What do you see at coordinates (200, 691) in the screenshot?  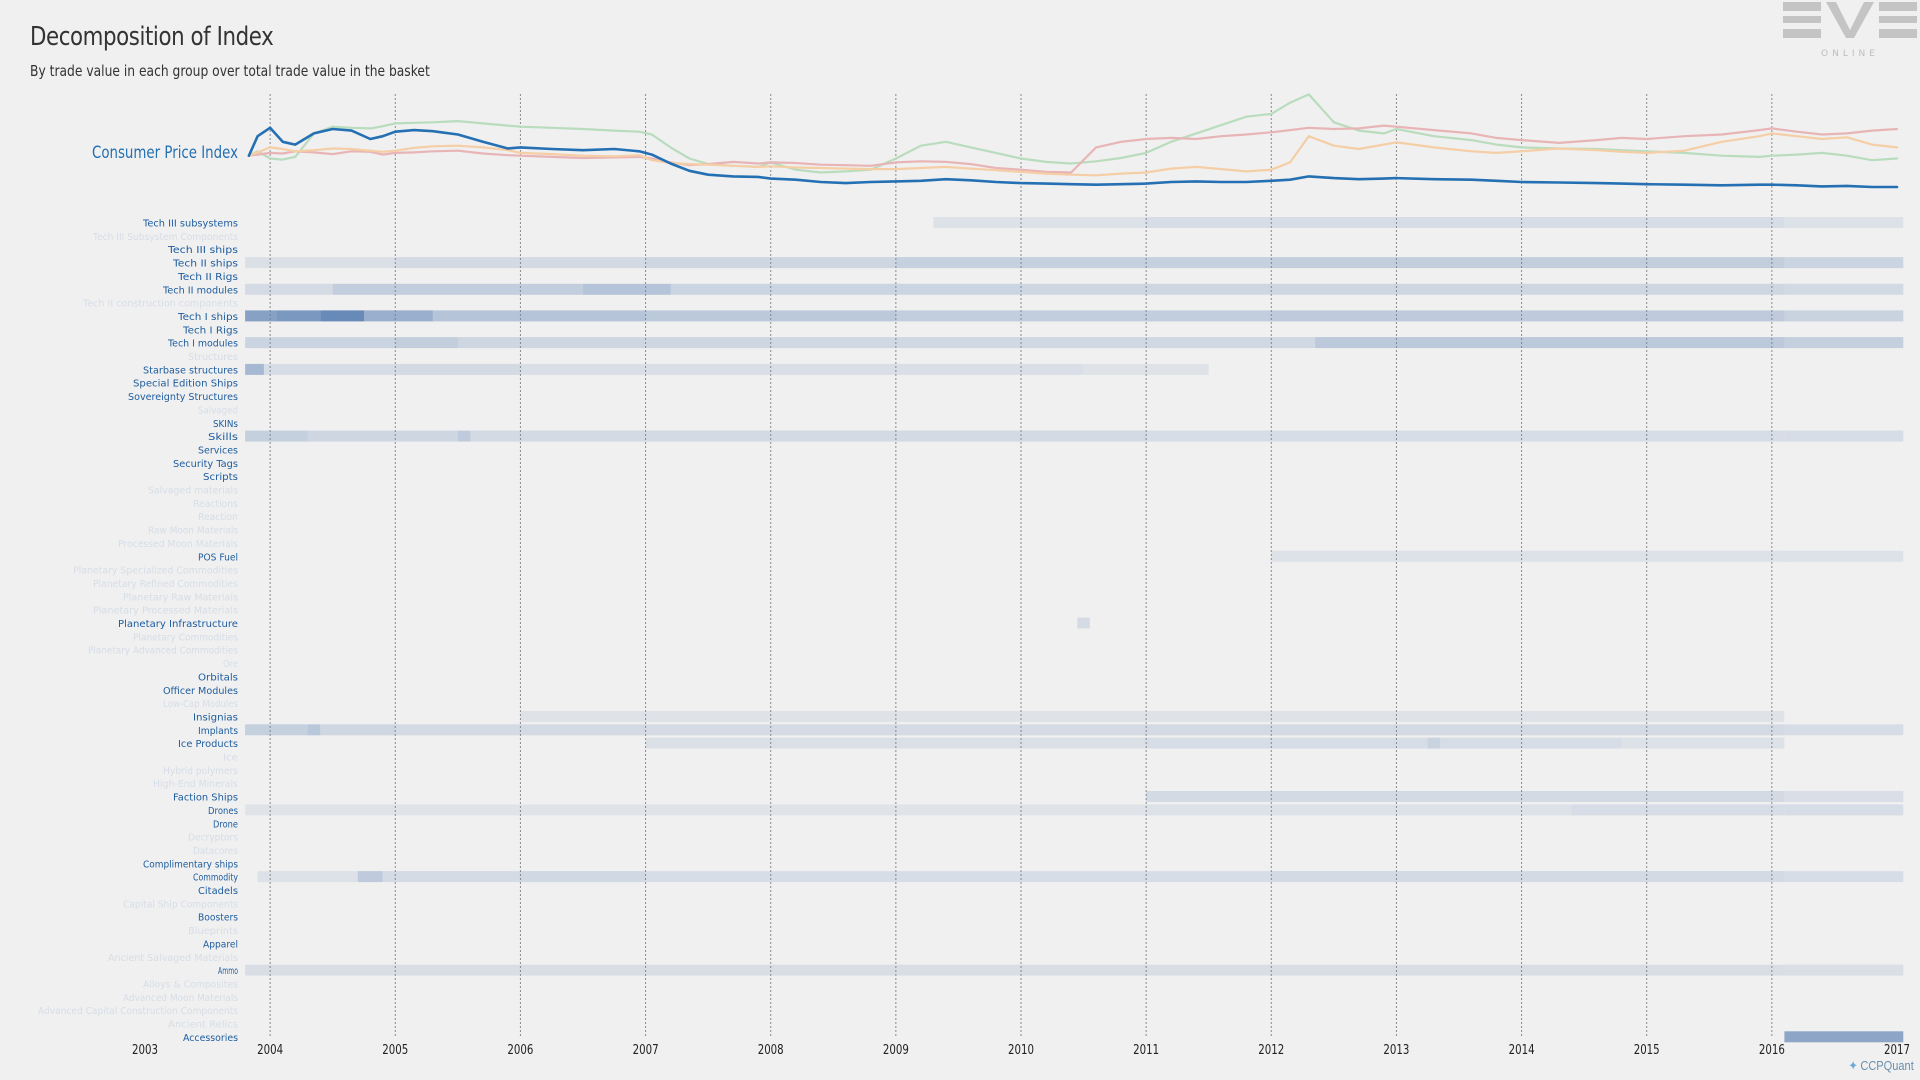 I see `row-label-officer-modules: Officer Modules` at bounding box center [200, 691].